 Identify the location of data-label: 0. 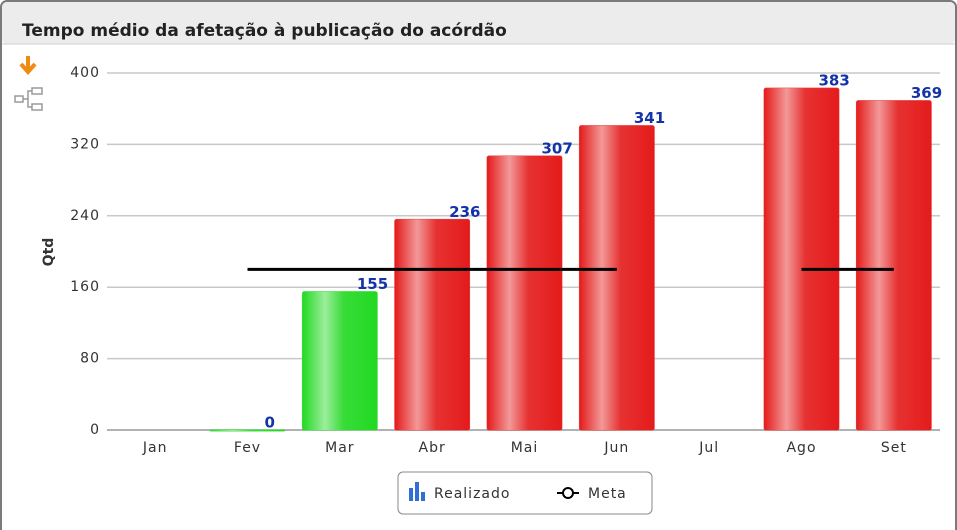
(270, 423).